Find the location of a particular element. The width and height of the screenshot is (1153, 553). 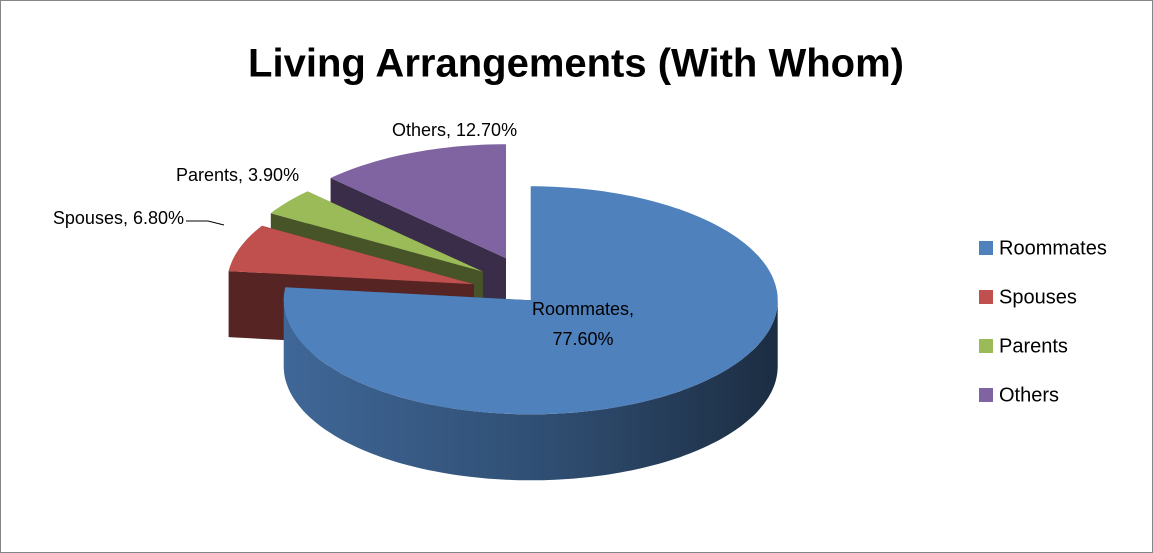

data-label: Parents, 3.90% is located at coordinates (237, 175).